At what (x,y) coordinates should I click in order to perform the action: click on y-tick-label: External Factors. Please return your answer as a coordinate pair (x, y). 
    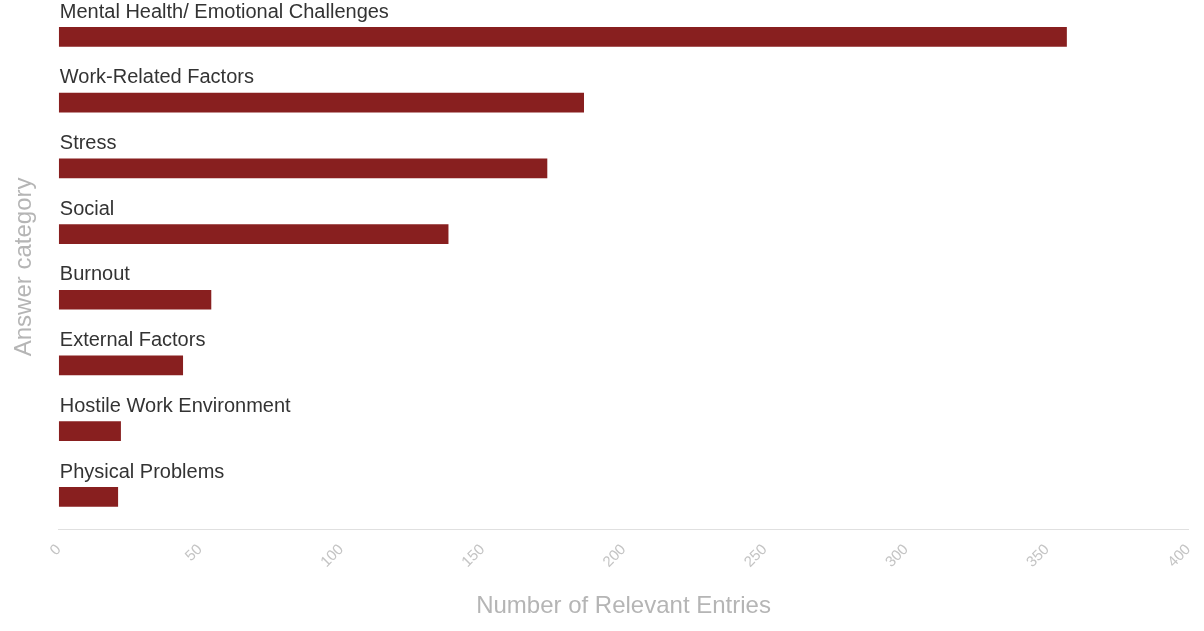
    Looking at the image, I should click on (132, 339).